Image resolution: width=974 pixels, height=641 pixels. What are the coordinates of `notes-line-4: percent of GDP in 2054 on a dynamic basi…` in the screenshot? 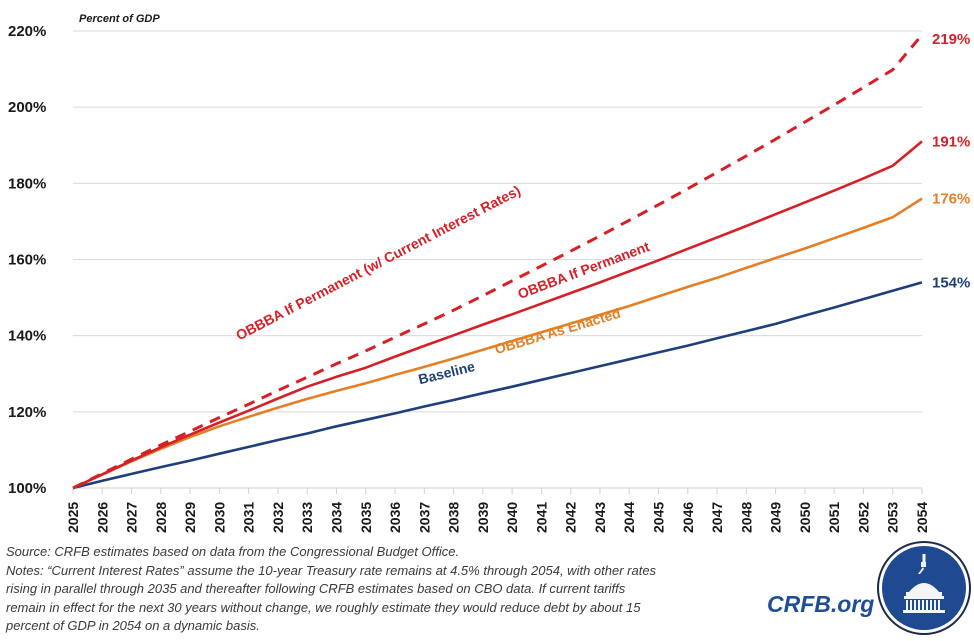 It's located at (133, 626).